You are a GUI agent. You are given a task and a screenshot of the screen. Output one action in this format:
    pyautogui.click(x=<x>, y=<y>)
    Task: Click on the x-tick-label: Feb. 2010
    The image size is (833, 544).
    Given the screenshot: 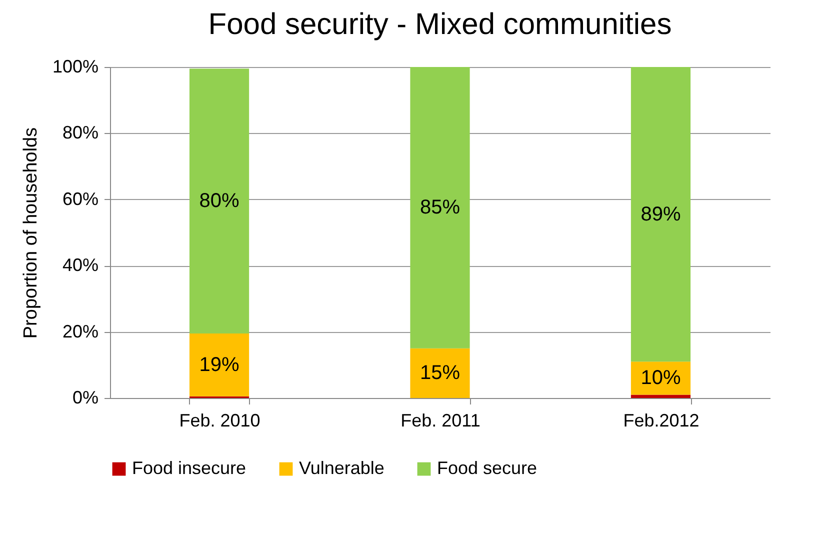 What is the action you would take?
    pyautogui.click(x=219, y=420)
    